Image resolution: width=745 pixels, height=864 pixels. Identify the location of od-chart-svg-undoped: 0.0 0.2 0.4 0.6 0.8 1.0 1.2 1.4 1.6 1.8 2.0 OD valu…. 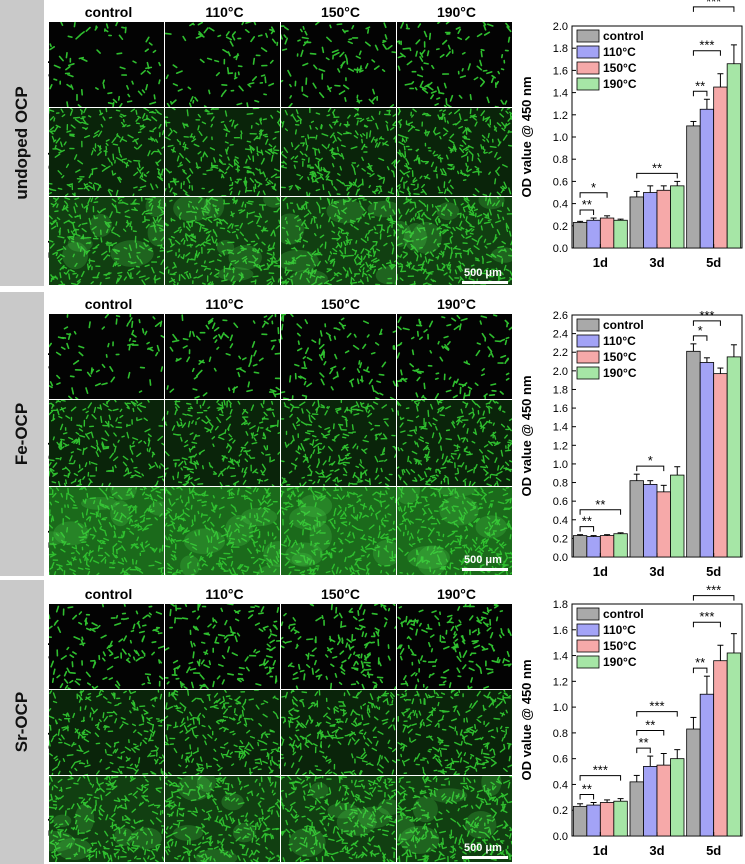
(631, 135).